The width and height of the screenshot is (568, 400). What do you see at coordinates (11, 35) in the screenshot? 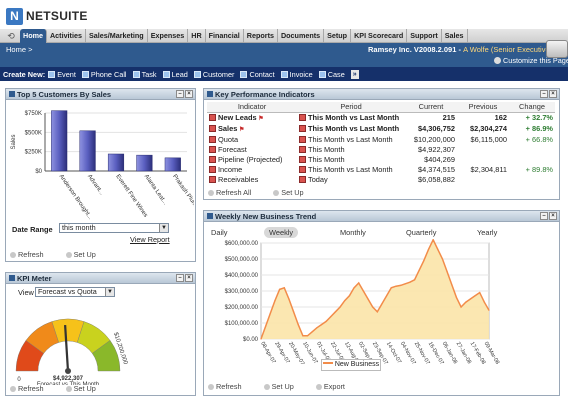
I see `home-icon: ⟲` at bounding box center [11, 35].